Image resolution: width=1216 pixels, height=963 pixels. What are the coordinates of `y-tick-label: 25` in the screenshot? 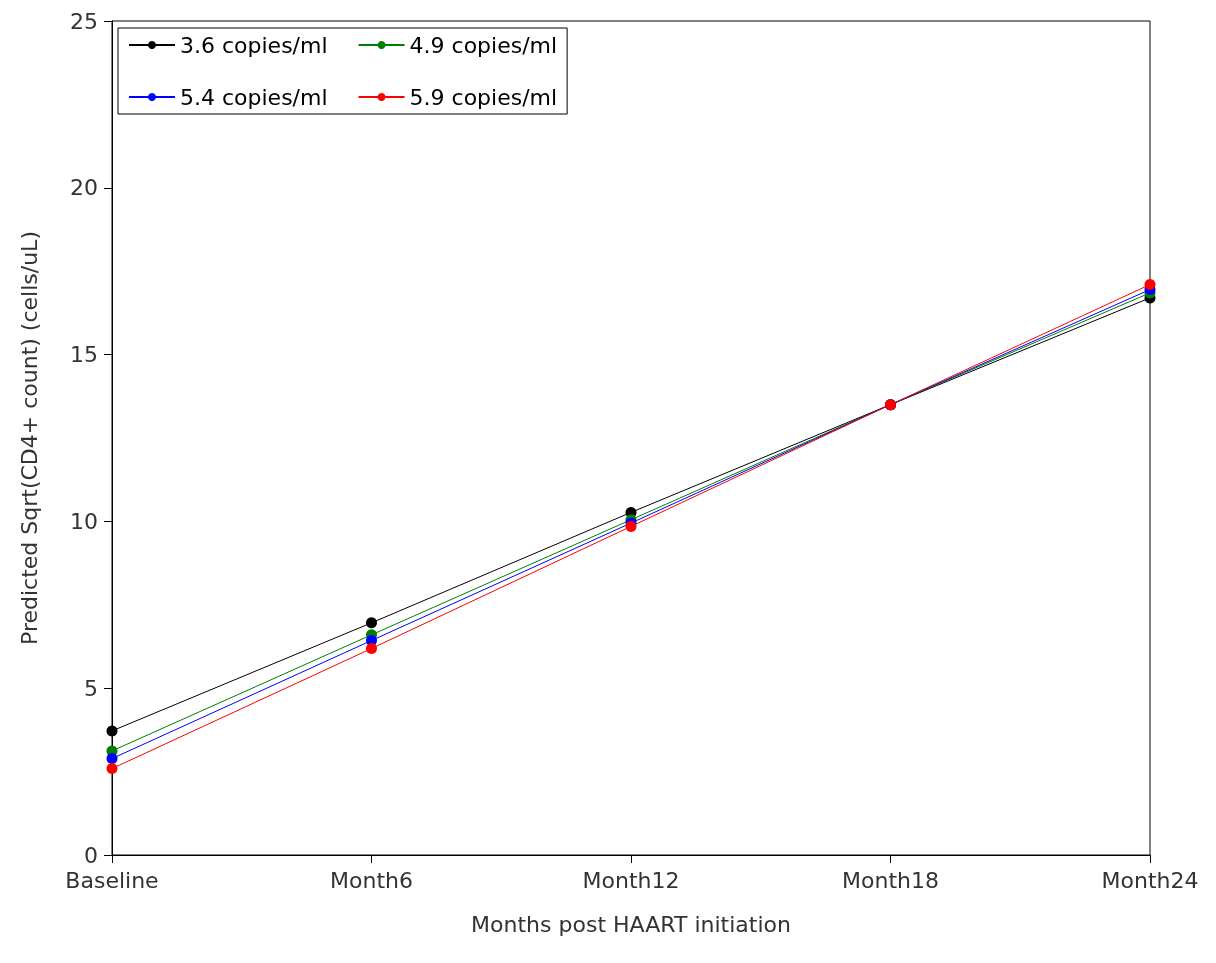 It's located at (84, 21).